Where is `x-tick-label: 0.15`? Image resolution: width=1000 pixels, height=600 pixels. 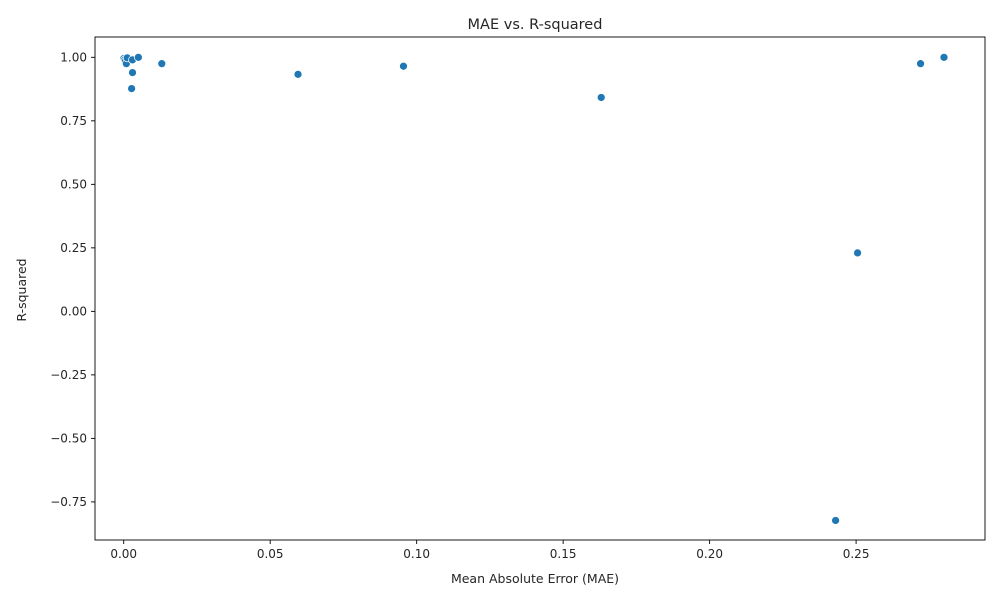
x-tick-label: 0.15 is located at coordinates (563, 554).